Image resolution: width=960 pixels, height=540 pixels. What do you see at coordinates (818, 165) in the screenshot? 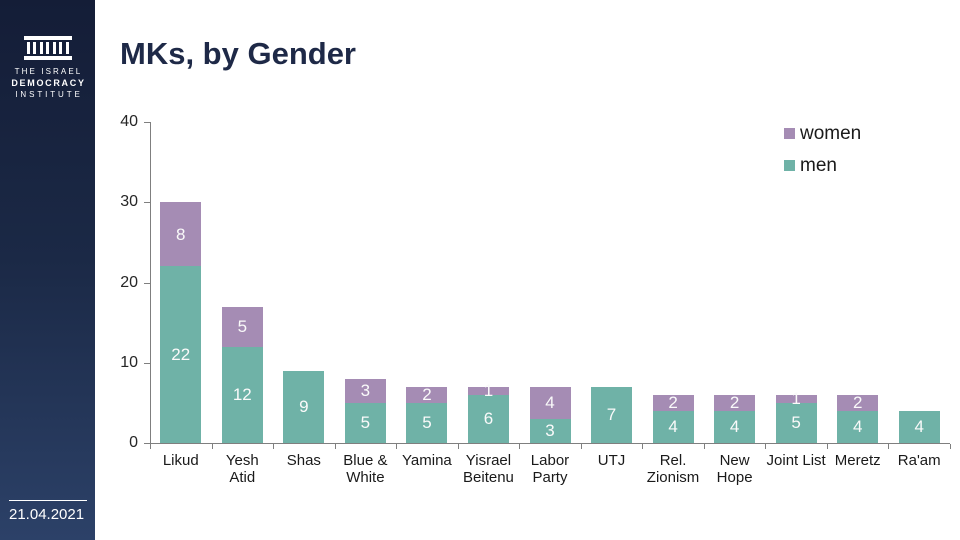
I see `legend-label: men` at bounding box center [818, 165].